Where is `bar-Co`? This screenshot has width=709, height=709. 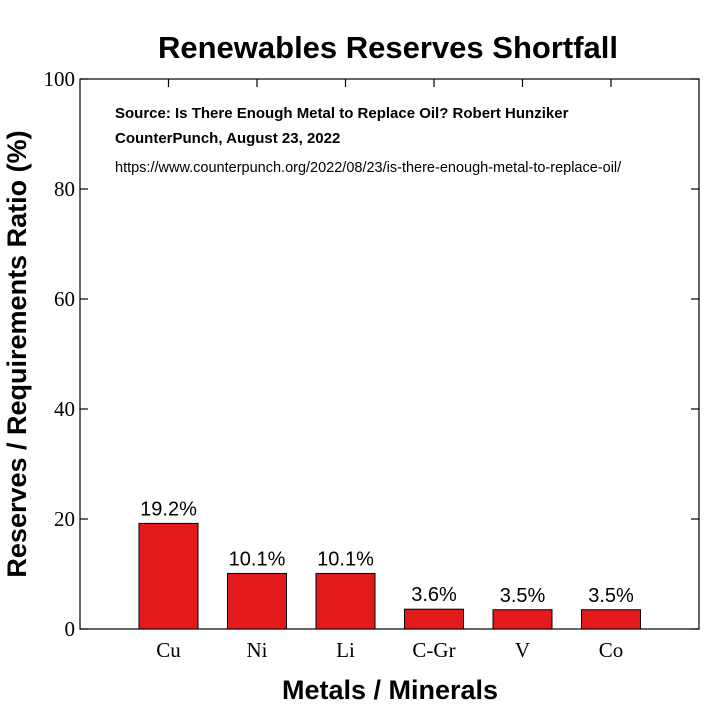
bar-Co is located at coordinates (611, 619).